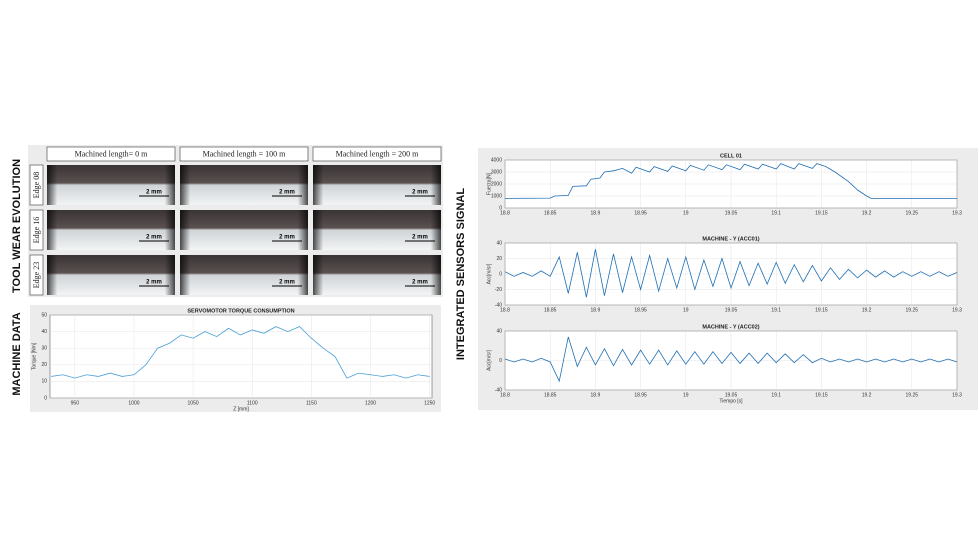 This screenshot has width=980, height=560. Describe the element at coordinates (193, 403) in the screenshot. I see `x-tick-label: 1050` at that location.